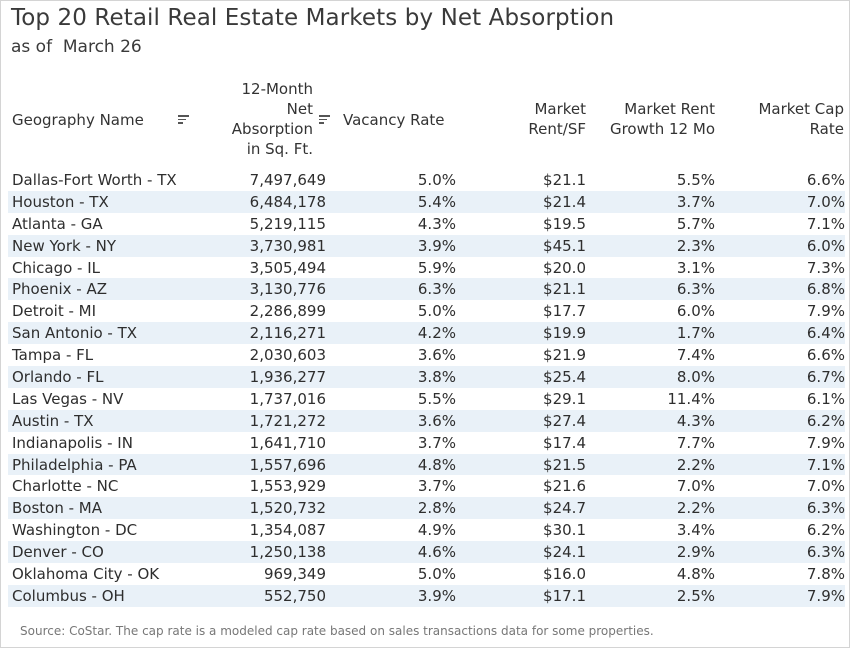  Describe the element at coordinates (521, 552) in the screenshot. I see `cell-market-rent: $24.1` at that location.